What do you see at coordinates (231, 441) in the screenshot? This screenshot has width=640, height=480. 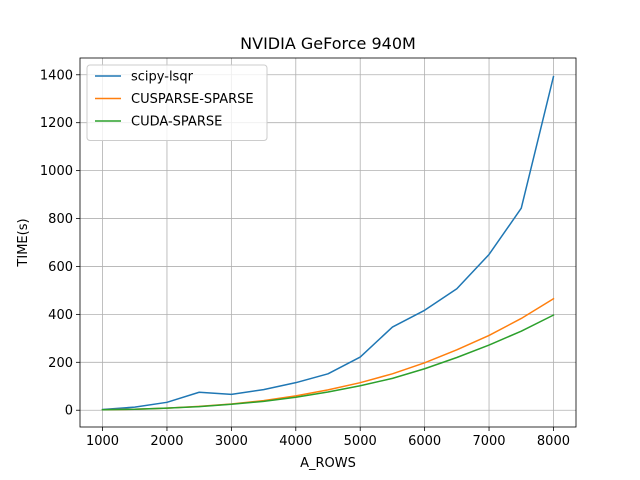 I see `x-tick-label: 3000` at bounding box center [231, 441].